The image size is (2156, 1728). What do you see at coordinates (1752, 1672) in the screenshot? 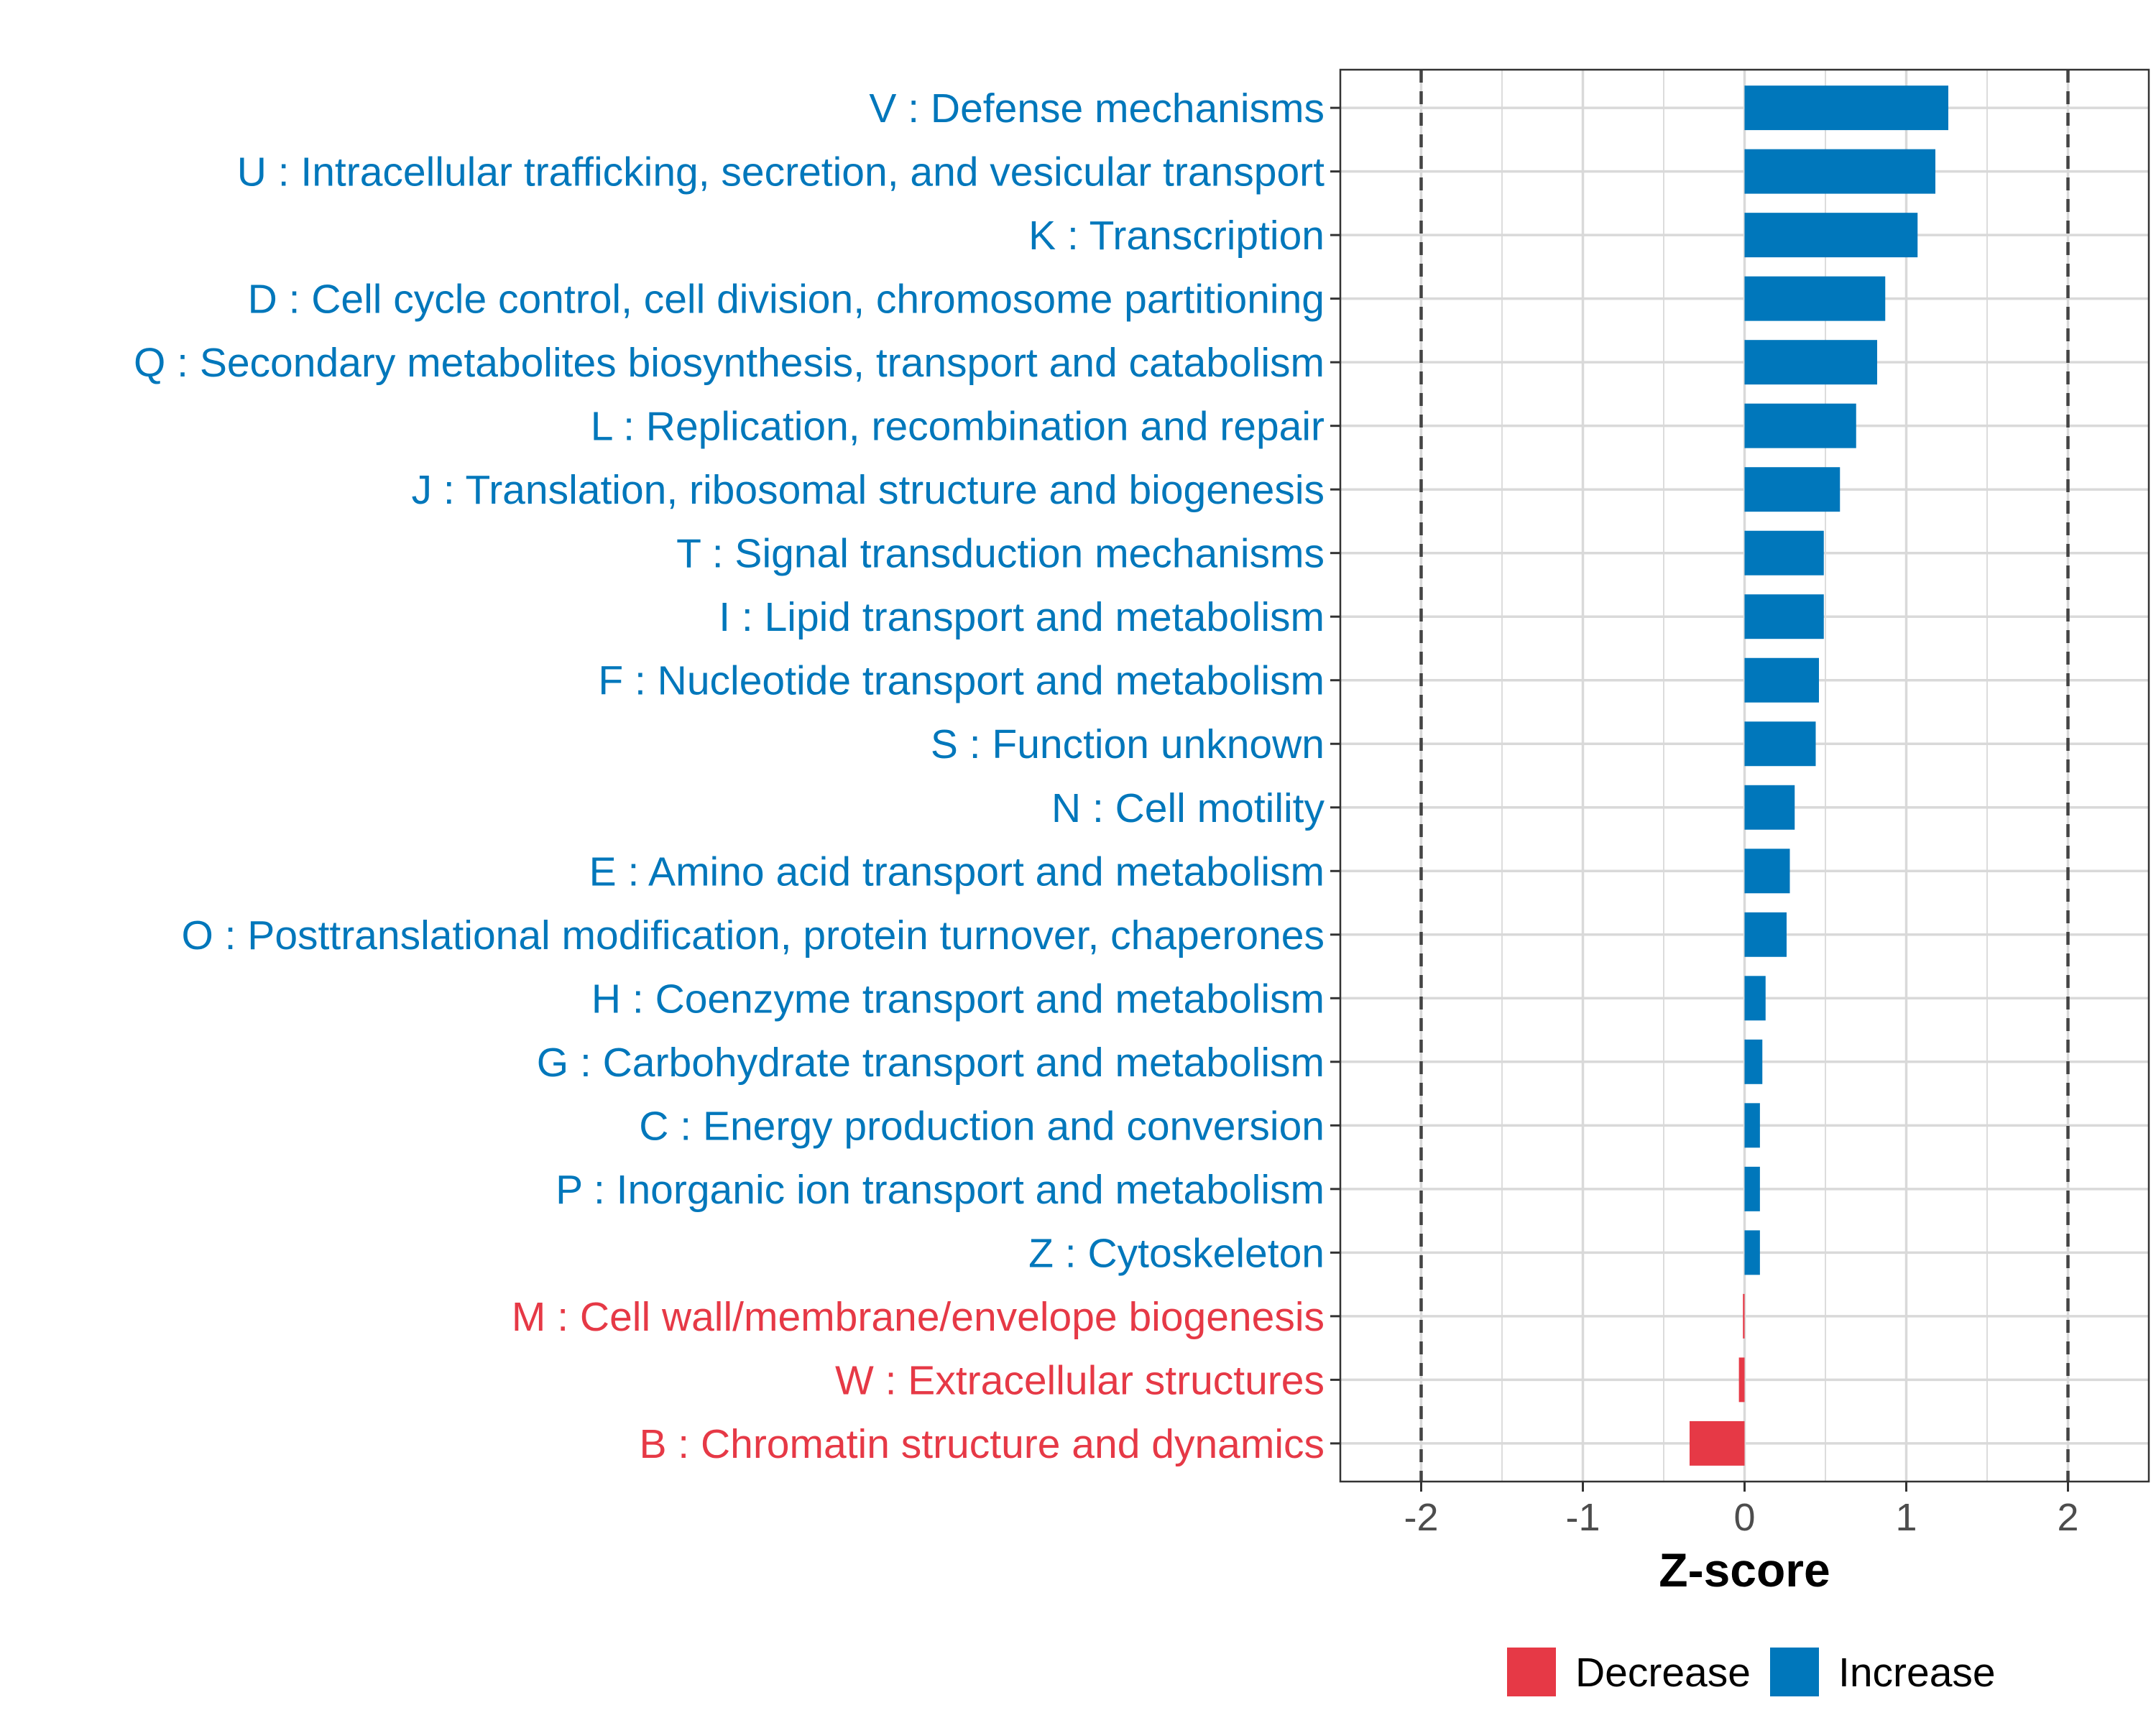
I see `legend: Decrease Increase` at bounding box center [1752, 1672].